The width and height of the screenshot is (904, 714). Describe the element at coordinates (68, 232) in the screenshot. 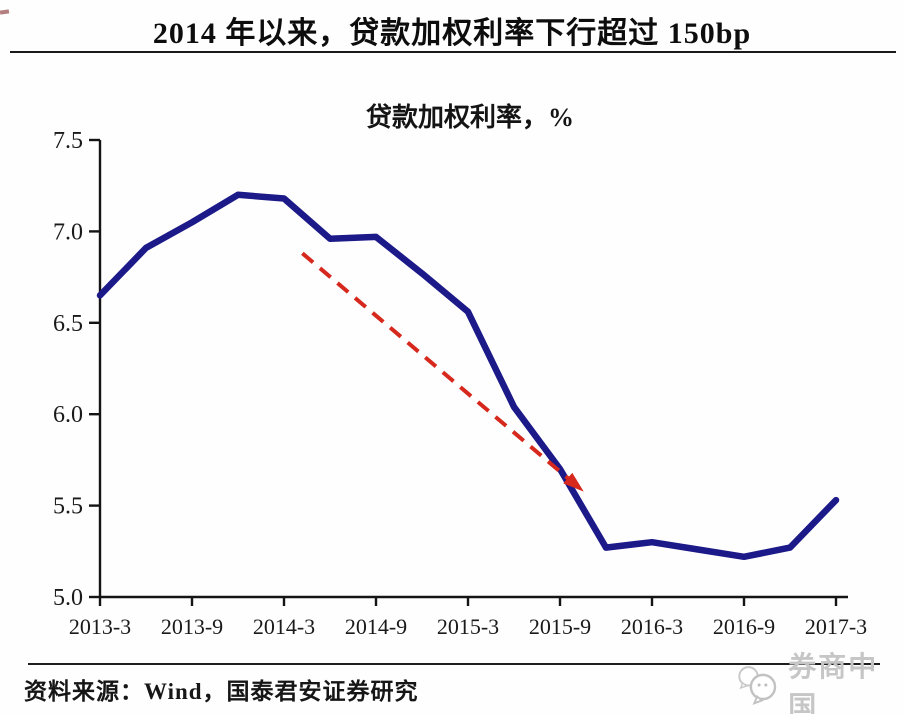

I see `y-tick-label: 7.0` at that location.